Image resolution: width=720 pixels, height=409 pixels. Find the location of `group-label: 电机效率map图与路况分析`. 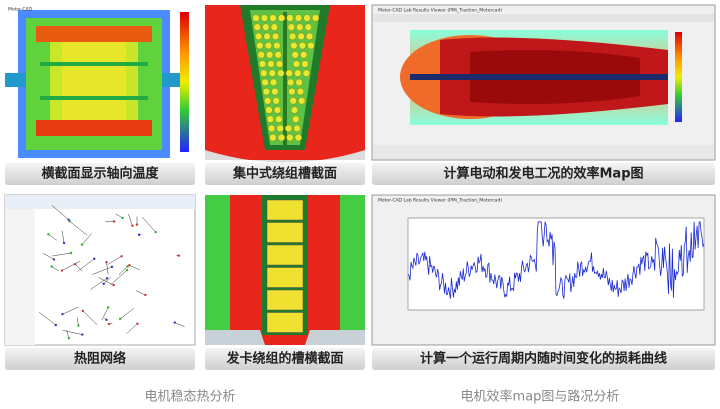

group-label: 电机效率map图与路况分析 is located at coordinates (540, 397).